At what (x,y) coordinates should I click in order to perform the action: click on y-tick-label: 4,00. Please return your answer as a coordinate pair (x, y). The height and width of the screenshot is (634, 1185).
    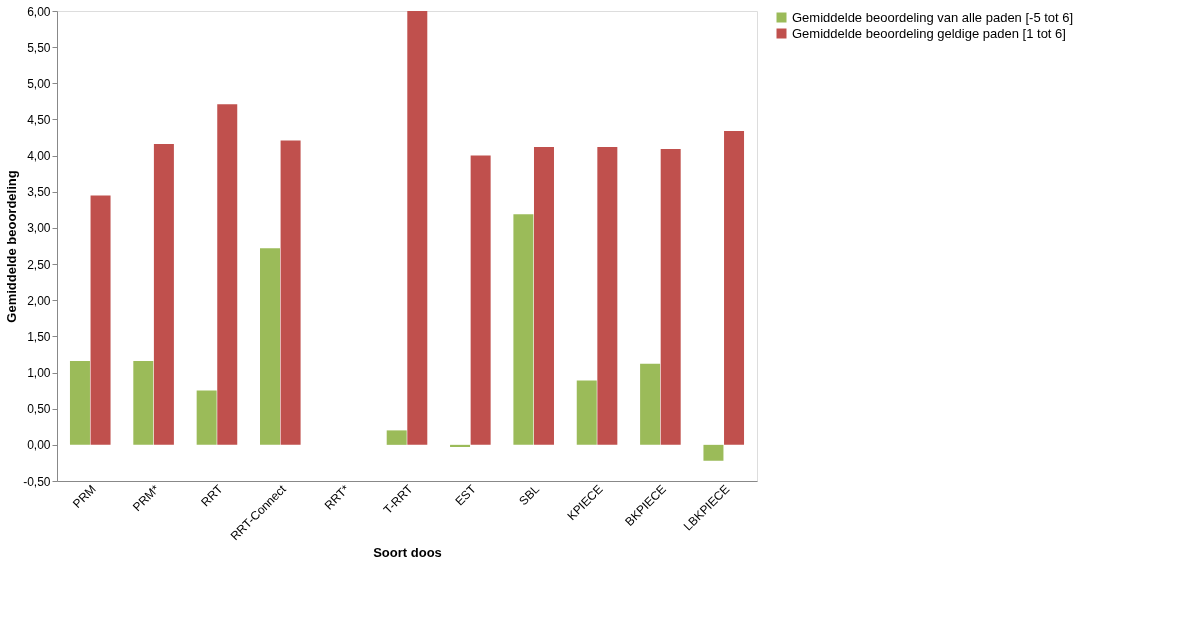
    Looking at the image, I should click on (39, 156).